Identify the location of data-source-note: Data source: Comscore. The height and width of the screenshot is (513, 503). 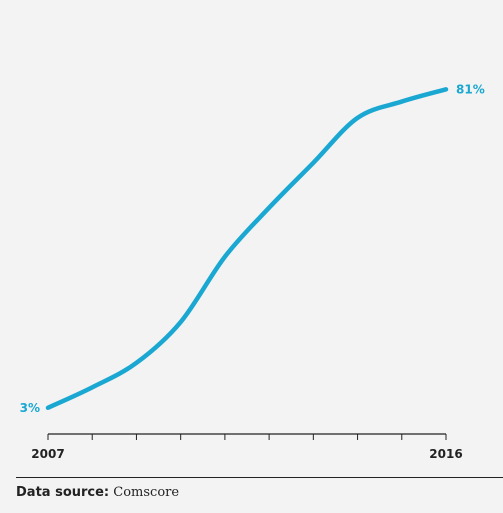
(97, 492).